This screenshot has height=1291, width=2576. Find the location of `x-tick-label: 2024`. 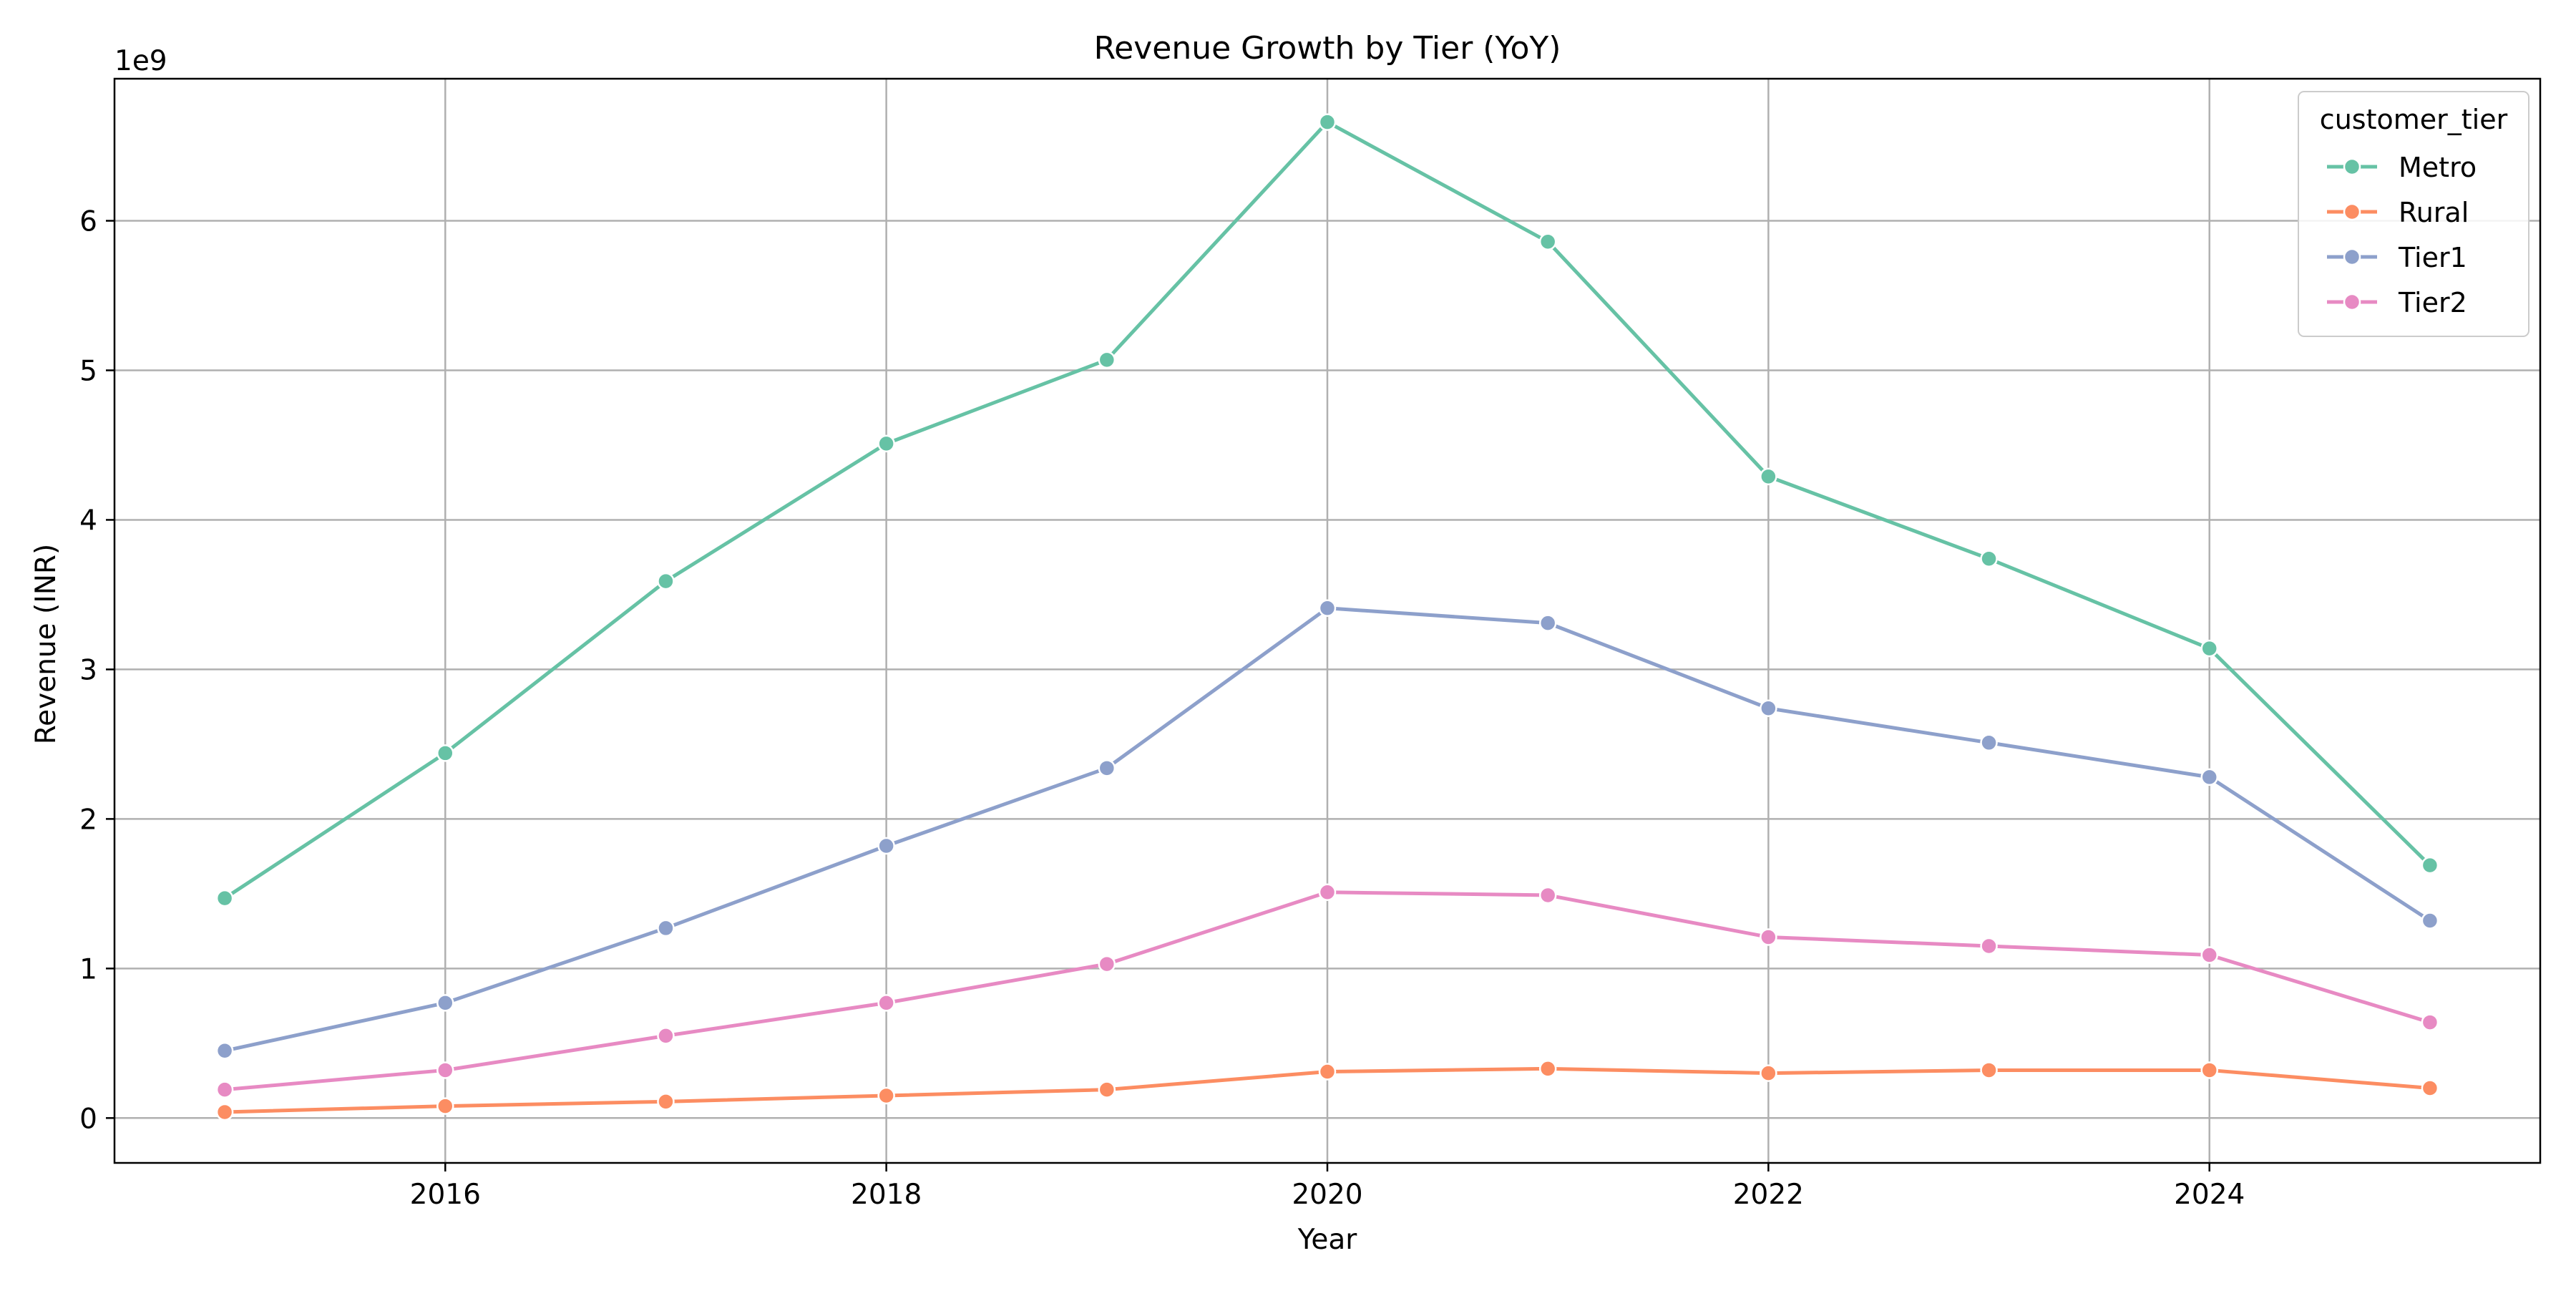

x-tick-label: 2024 is located at coordinates (2209, 1195).